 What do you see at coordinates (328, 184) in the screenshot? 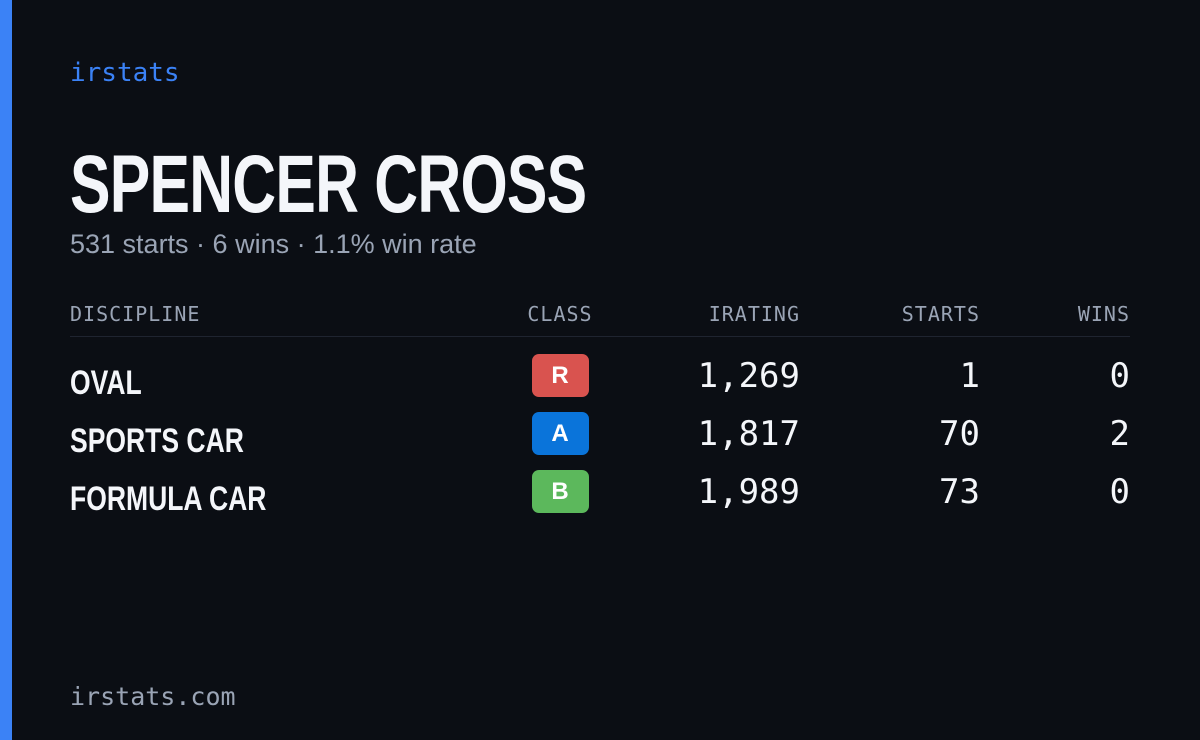
I see `title: SPENCER CROSS` at bounding box center [328, 184].